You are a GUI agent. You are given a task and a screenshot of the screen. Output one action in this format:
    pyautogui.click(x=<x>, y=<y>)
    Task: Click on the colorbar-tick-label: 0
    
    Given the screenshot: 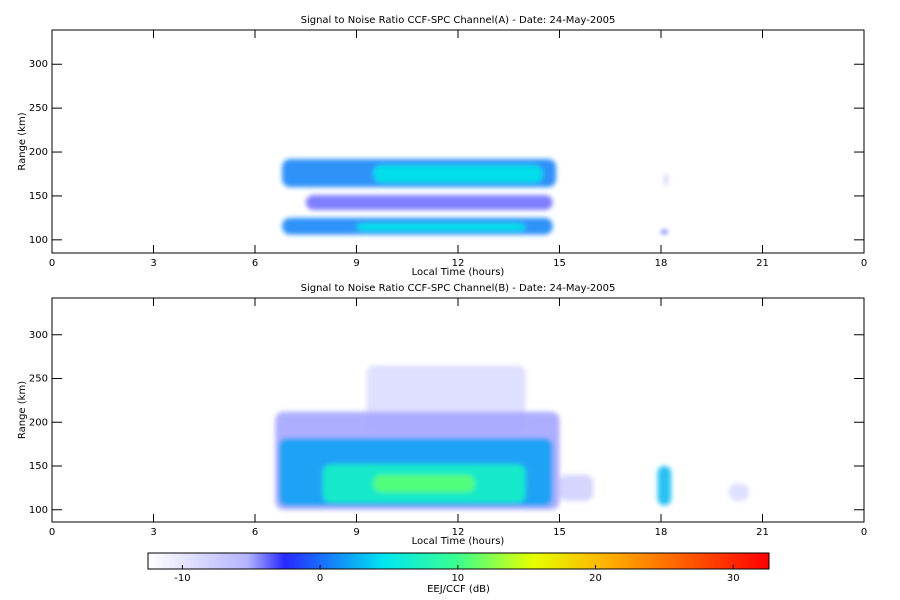 What is the action you would take?
    pyautogui.click(x=320, y=578)
    